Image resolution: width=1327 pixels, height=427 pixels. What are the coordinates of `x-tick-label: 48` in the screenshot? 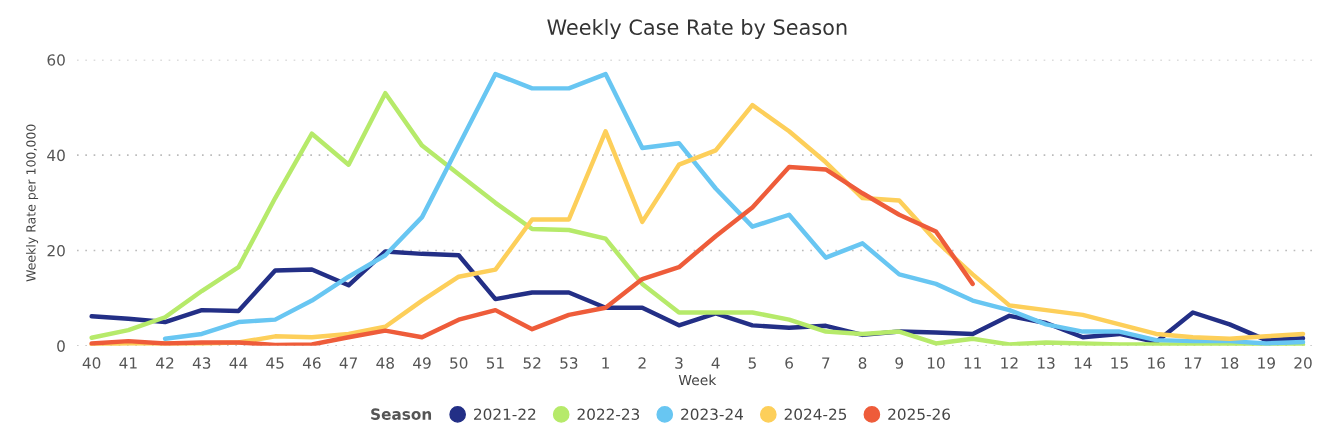 It's located at (385, 363).